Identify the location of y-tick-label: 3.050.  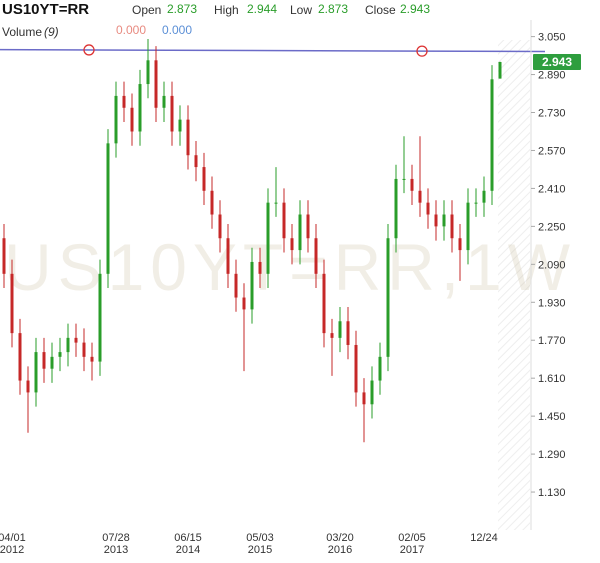
(552, 38).